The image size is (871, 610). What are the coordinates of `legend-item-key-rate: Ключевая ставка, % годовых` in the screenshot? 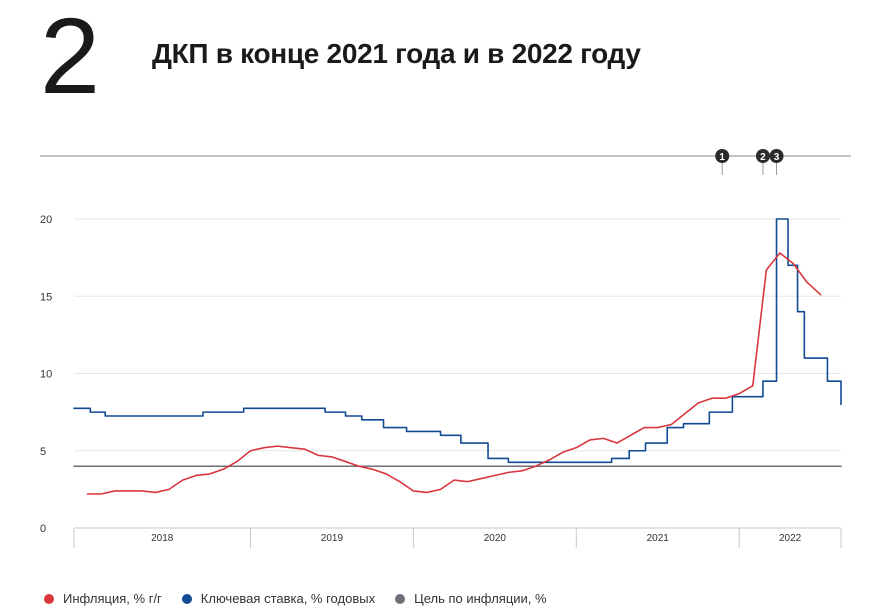 It's located at (278, 598).